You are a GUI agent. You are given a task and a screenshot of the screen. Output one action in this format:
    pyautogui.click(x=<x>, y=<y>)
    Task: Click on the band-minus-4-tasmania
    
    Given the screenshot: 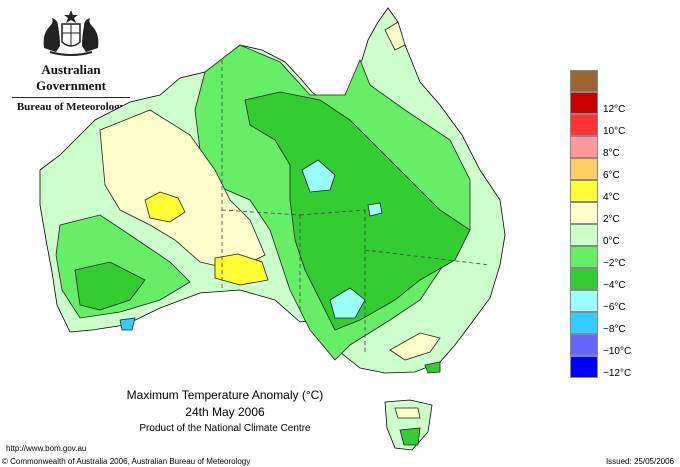 What is the action you would take?
    pyautogui.click(x=410, y=436)
    